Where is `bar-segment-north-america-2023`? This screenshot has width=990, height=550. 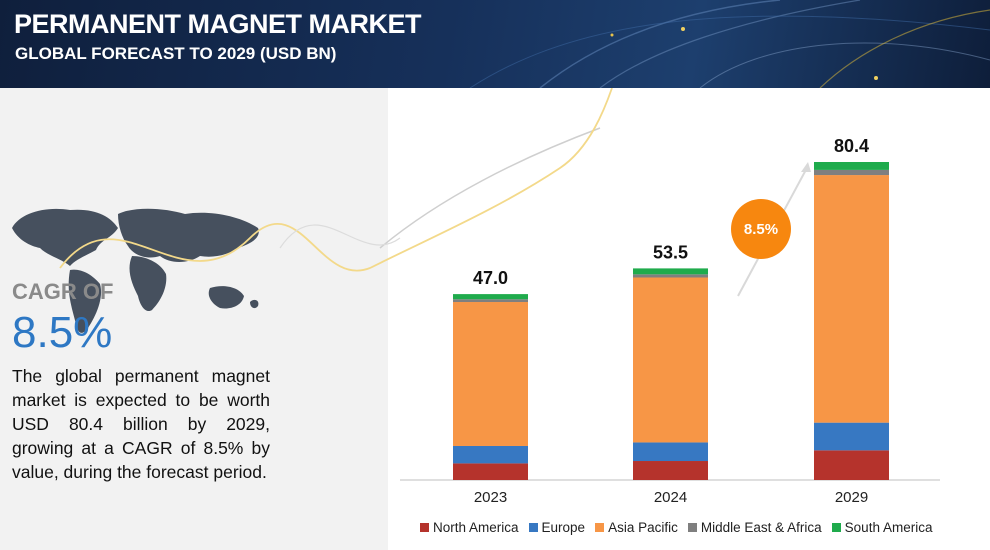 bar-segment-north-america-2023 is located at coordinates (490, 471).